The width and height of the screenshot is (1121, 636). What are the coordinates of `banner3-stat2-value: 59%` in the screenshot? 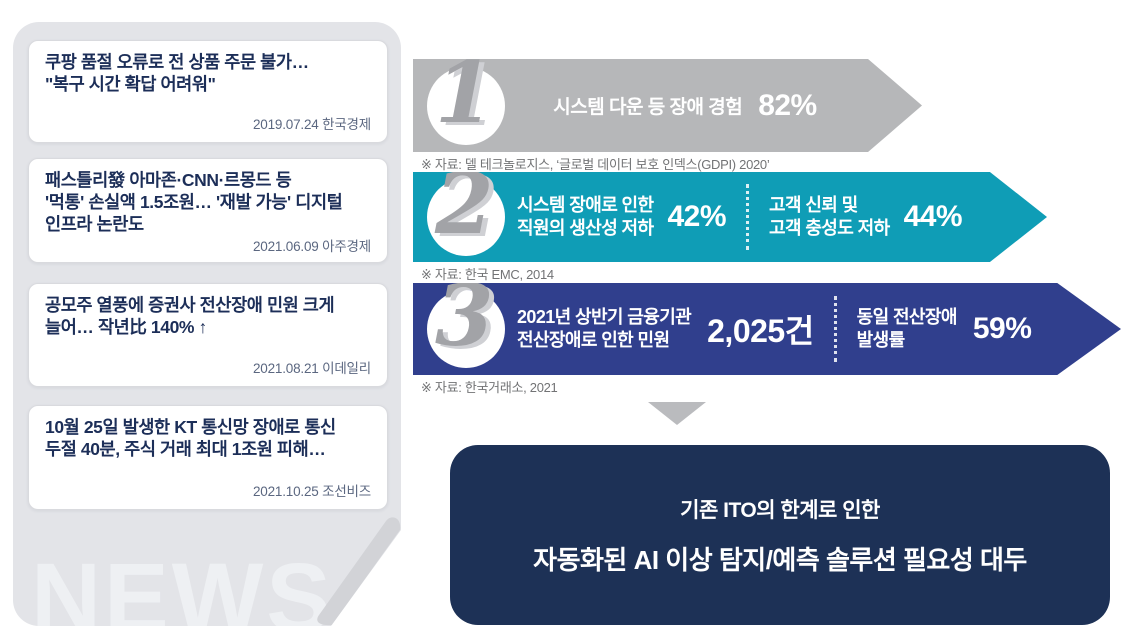 It's located at (1002, 328).